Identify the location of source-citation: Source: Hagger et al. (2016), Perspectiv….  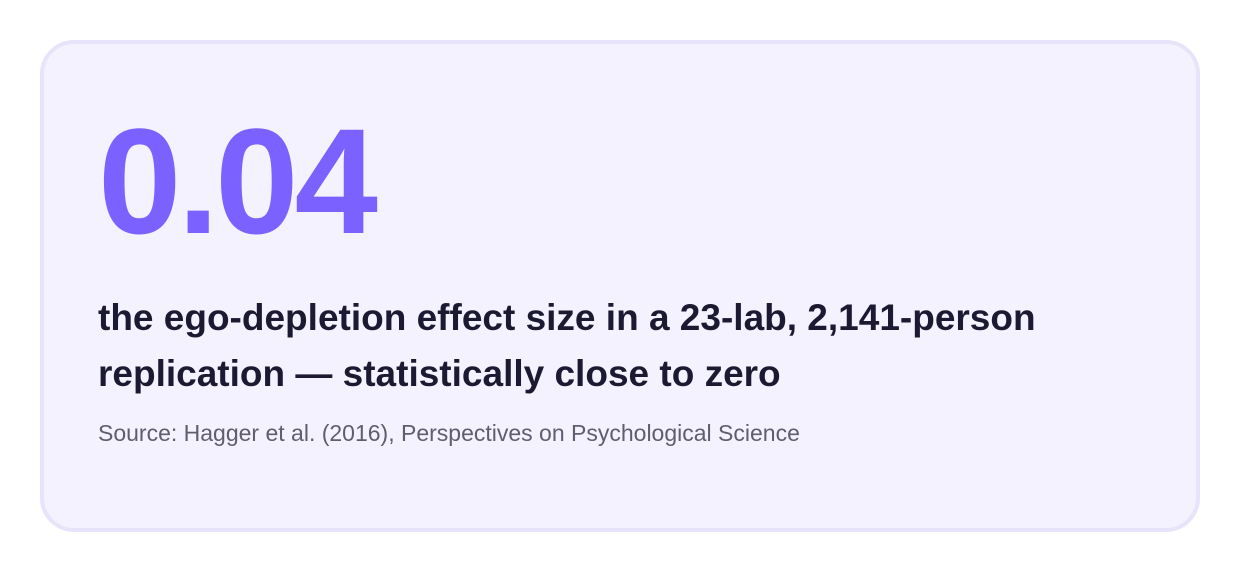
(449, 433).